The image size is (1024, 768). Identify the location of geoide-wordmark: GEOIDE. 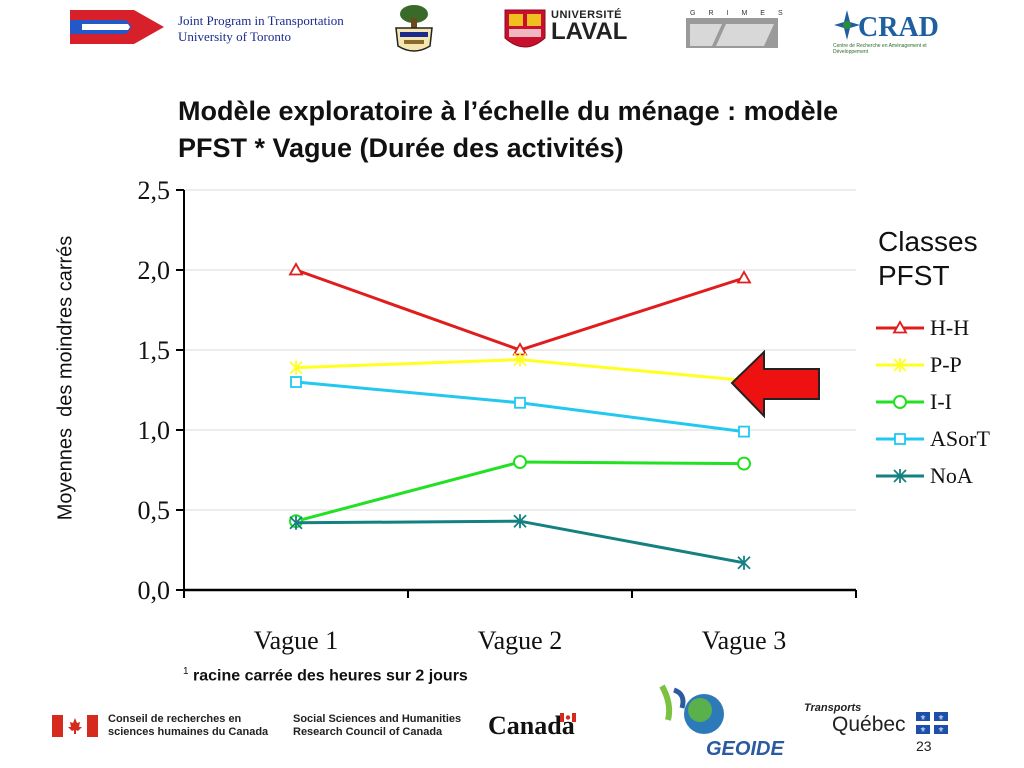
(745, 749).